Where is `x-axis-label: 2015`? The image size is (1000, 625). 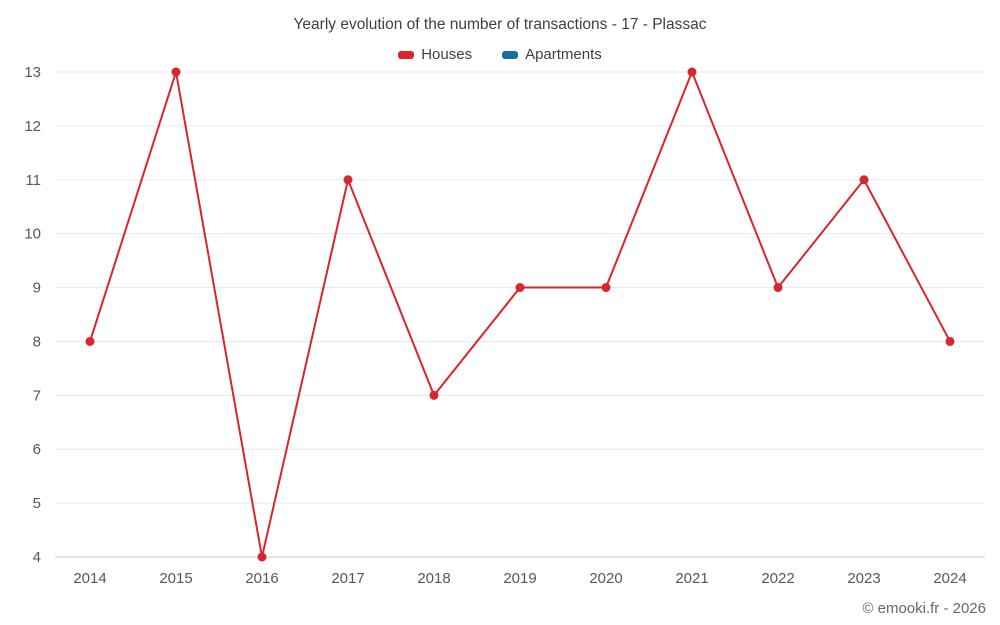 x-axis-label: 2015 is located at coordinates (175, 578).